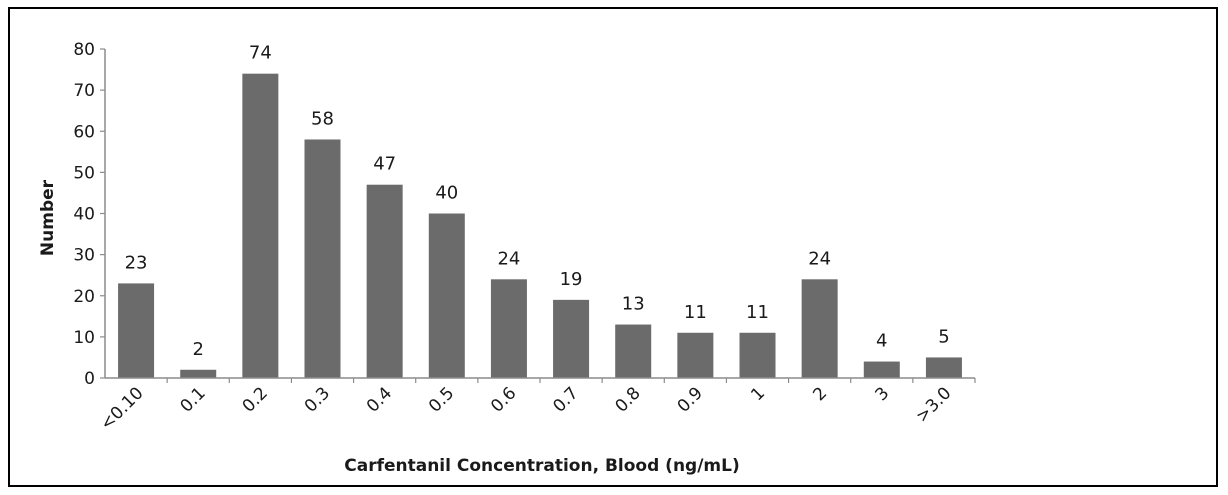 The height and width of the screenshot is (495, 1228). Describe the element at coordinates (627, 399) in the screenshot. I see `x-tick-label: 0.8` at that location.